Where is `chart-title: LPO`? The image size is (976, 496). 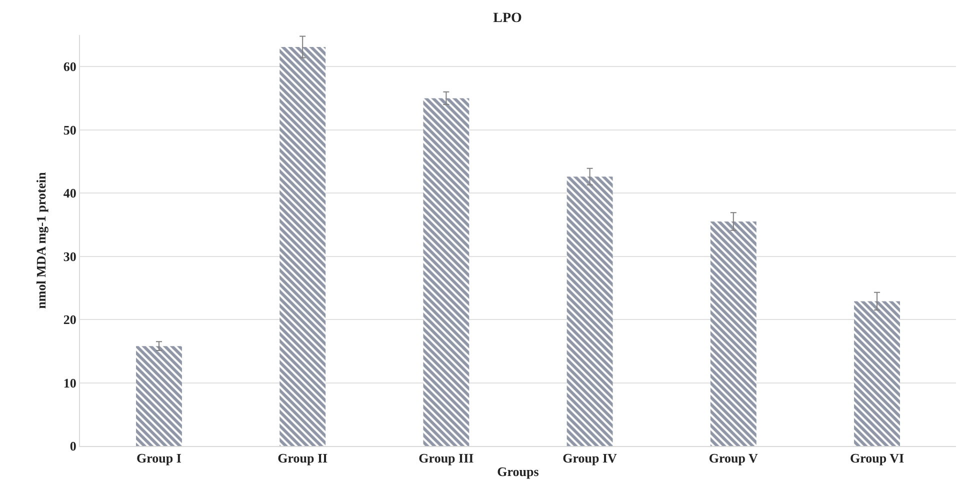
chart-title: LPO is located at coordinates (507, 18).